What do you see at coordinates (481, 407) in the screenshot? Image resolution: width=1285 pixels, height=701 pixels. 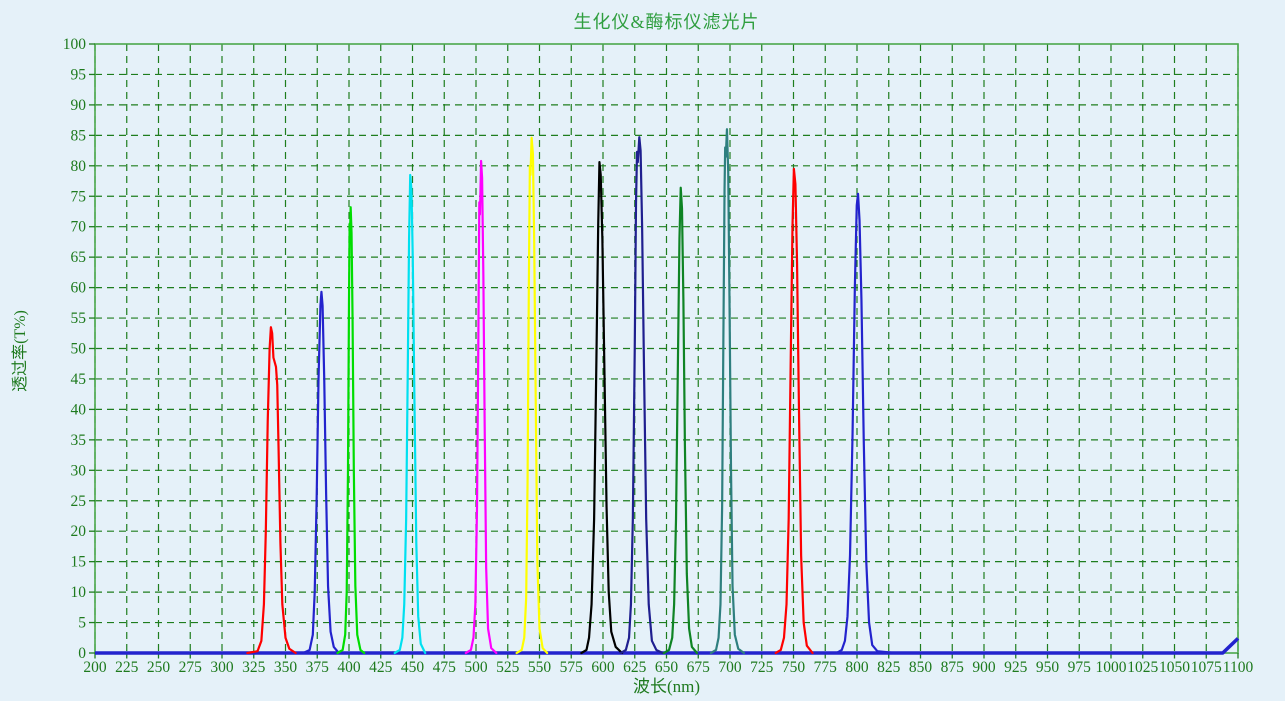 I see `filter-505nm-curve` at bounding box center [481, 407].